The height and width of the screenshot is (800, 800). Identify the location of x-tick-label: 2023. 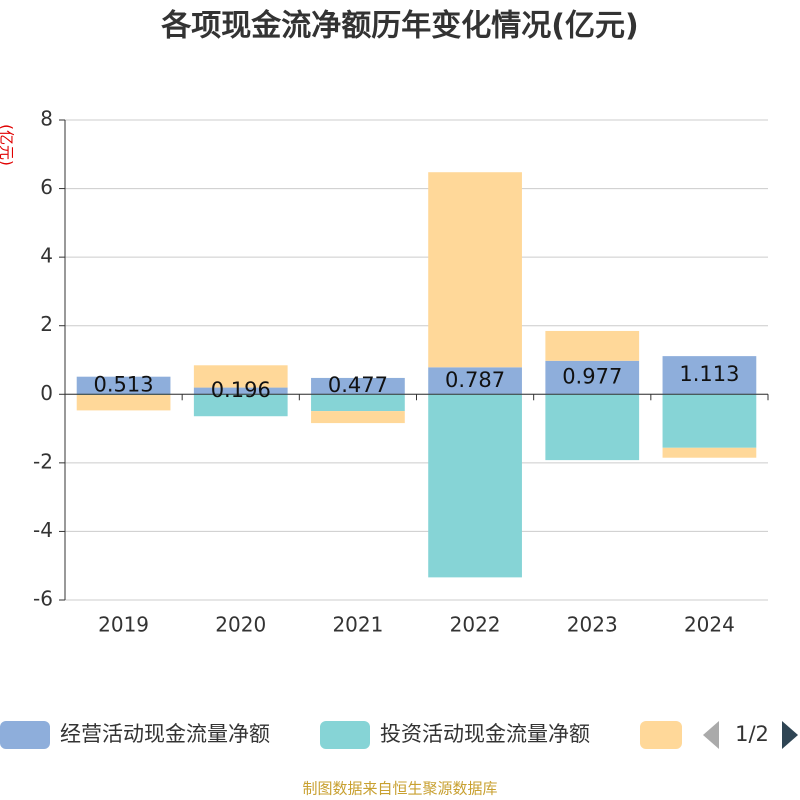
(592, 625).